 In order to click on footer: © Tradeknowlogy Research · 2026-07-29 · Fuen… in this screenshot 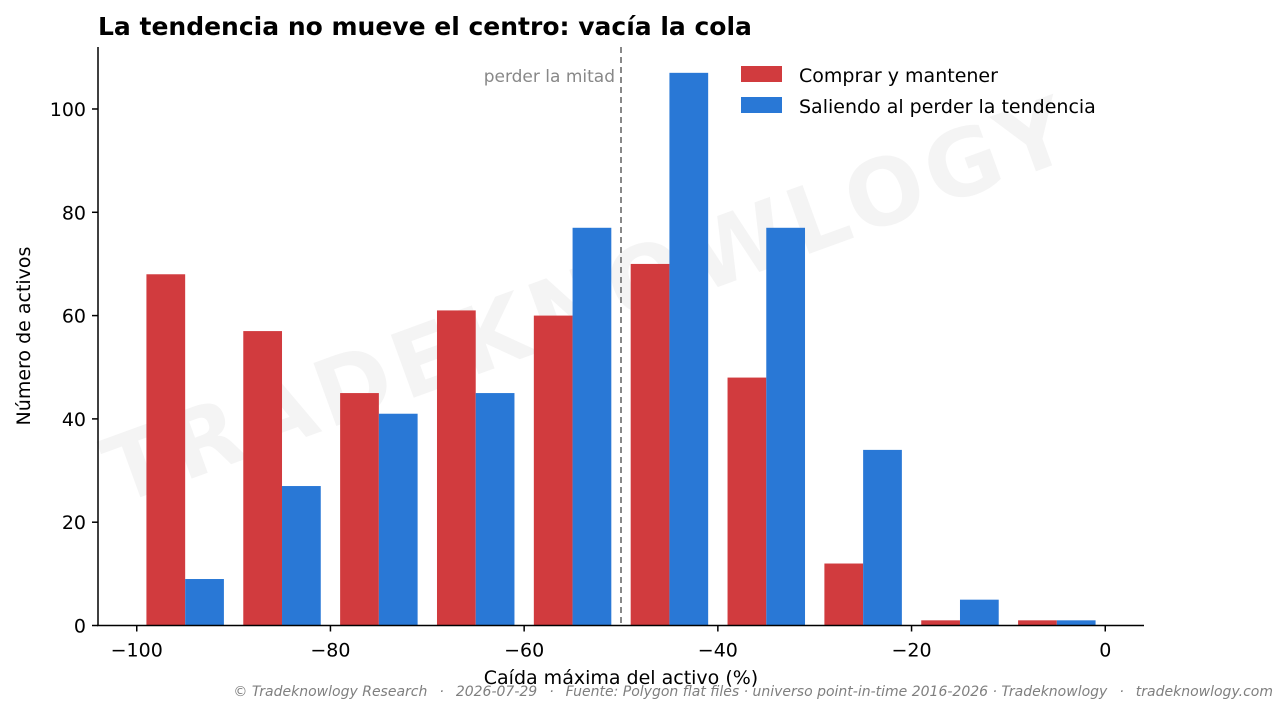, I will do `click(636, 692)`.